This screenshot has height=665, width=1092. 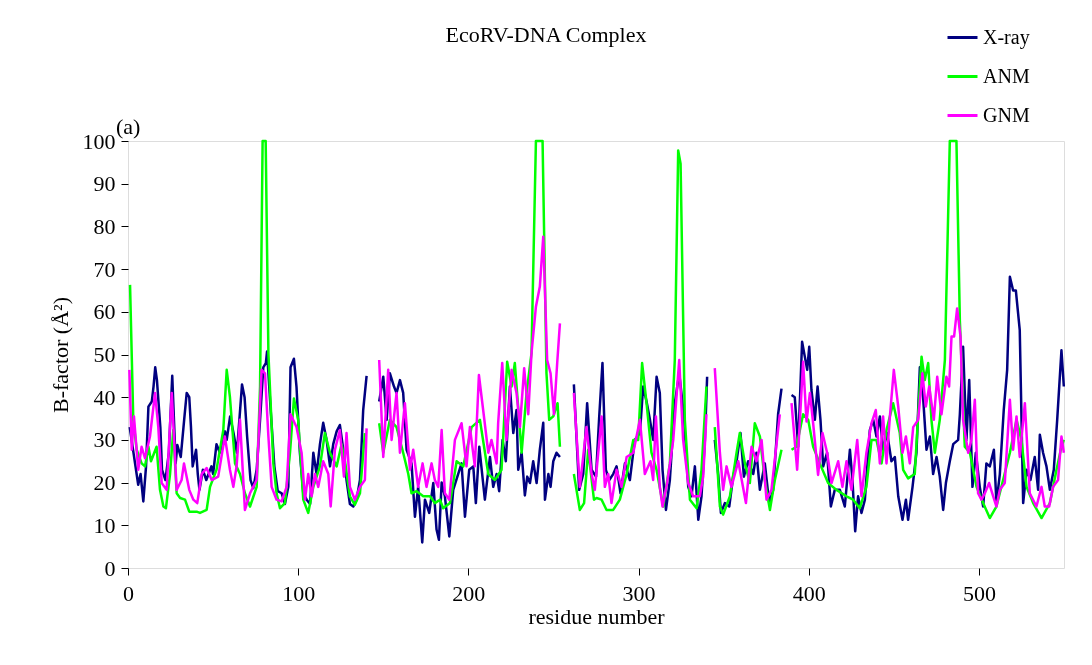 What do you see at coordinates (104, 440) in the screenshot?
I see `y-tick-label: 30` at bounding box center [104, 440].